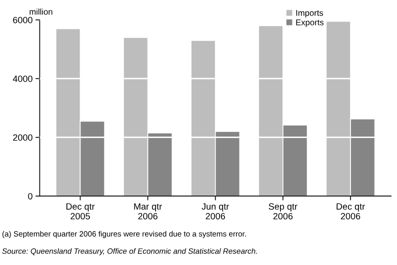 The width and height of the screenshot is (397, 265). Describe the element at coordinates (80, 211) in the screenshot. I see `x-tick-label: Dec qtr 2005` at that location.